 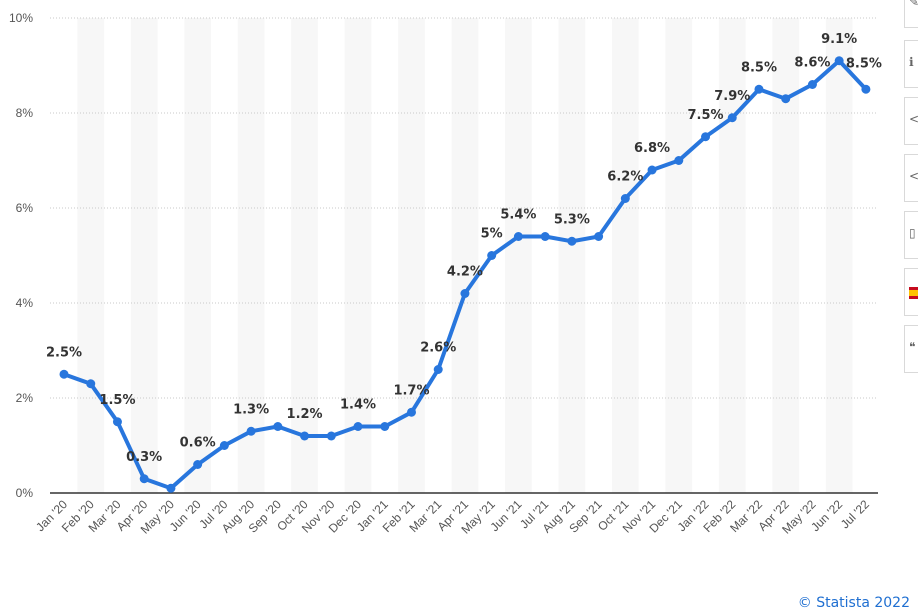 I want to click on print-icon: ▯, so click(x=912, y=233).